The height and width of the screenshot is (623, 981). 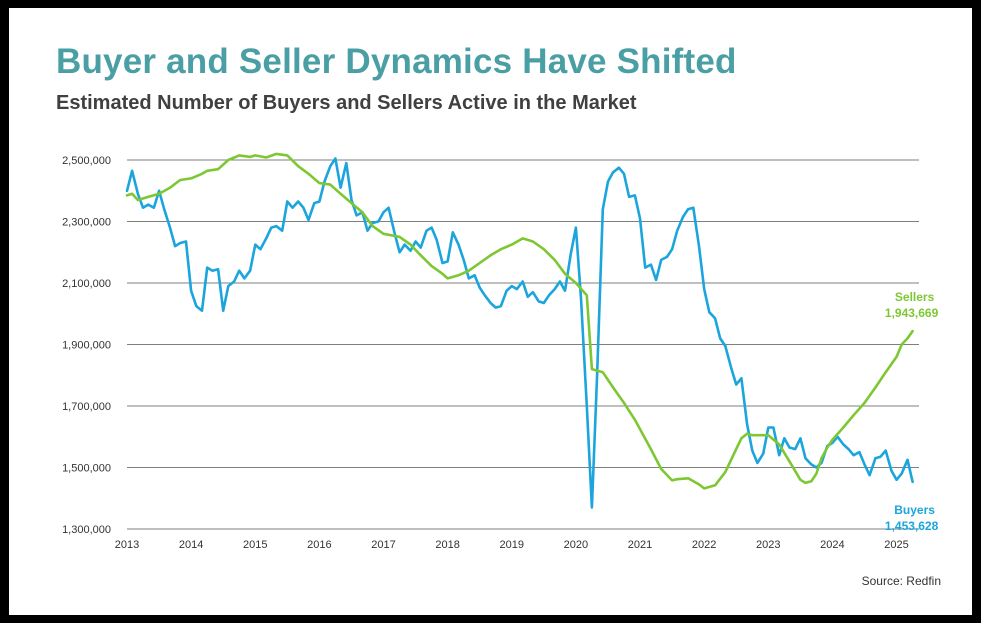 What do you see at coordinates (396, 61) in the screenshot?
I see `chart-title: Buyer and Seller Dynamics Have Shifted` at bounding box center [396, 61].